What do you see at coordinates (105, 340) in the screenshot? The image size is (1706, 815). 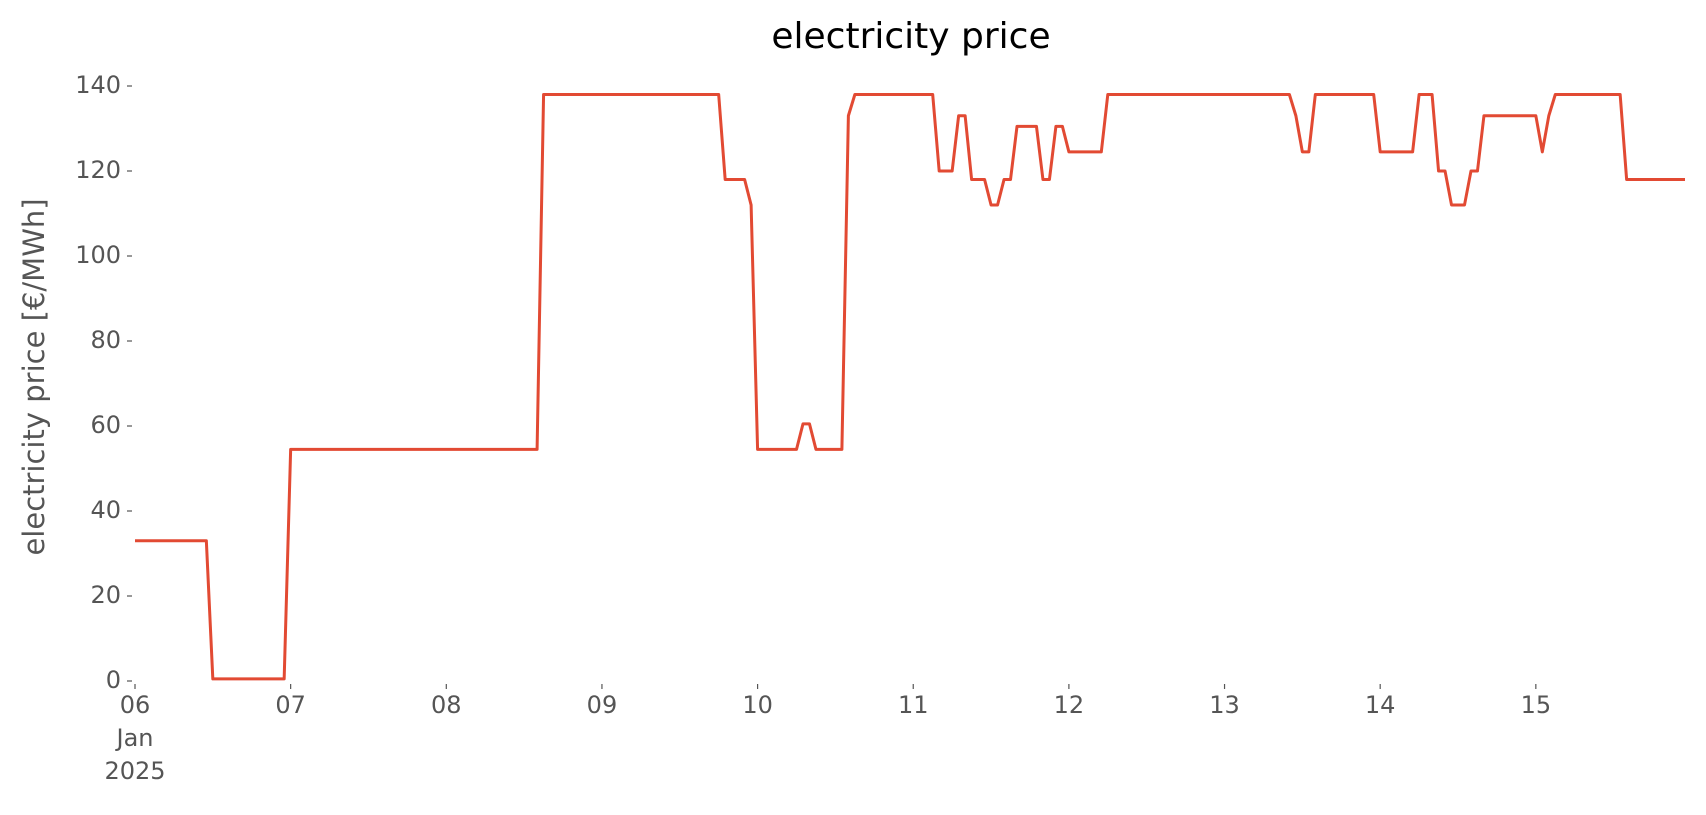 I see `y-tick-label: 80` at bounding box center [105, 340].